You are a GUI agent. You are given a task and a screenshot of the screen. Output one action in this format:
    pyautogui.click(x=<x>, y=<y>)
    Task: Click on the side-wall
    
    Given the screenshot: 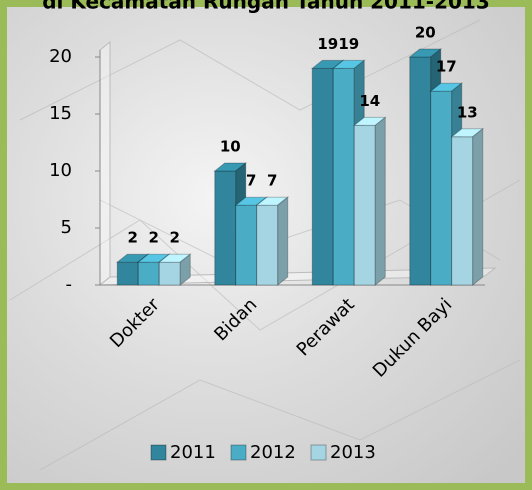 What is the action you would take?
    pyautogui.click(x=105, y=163)
    